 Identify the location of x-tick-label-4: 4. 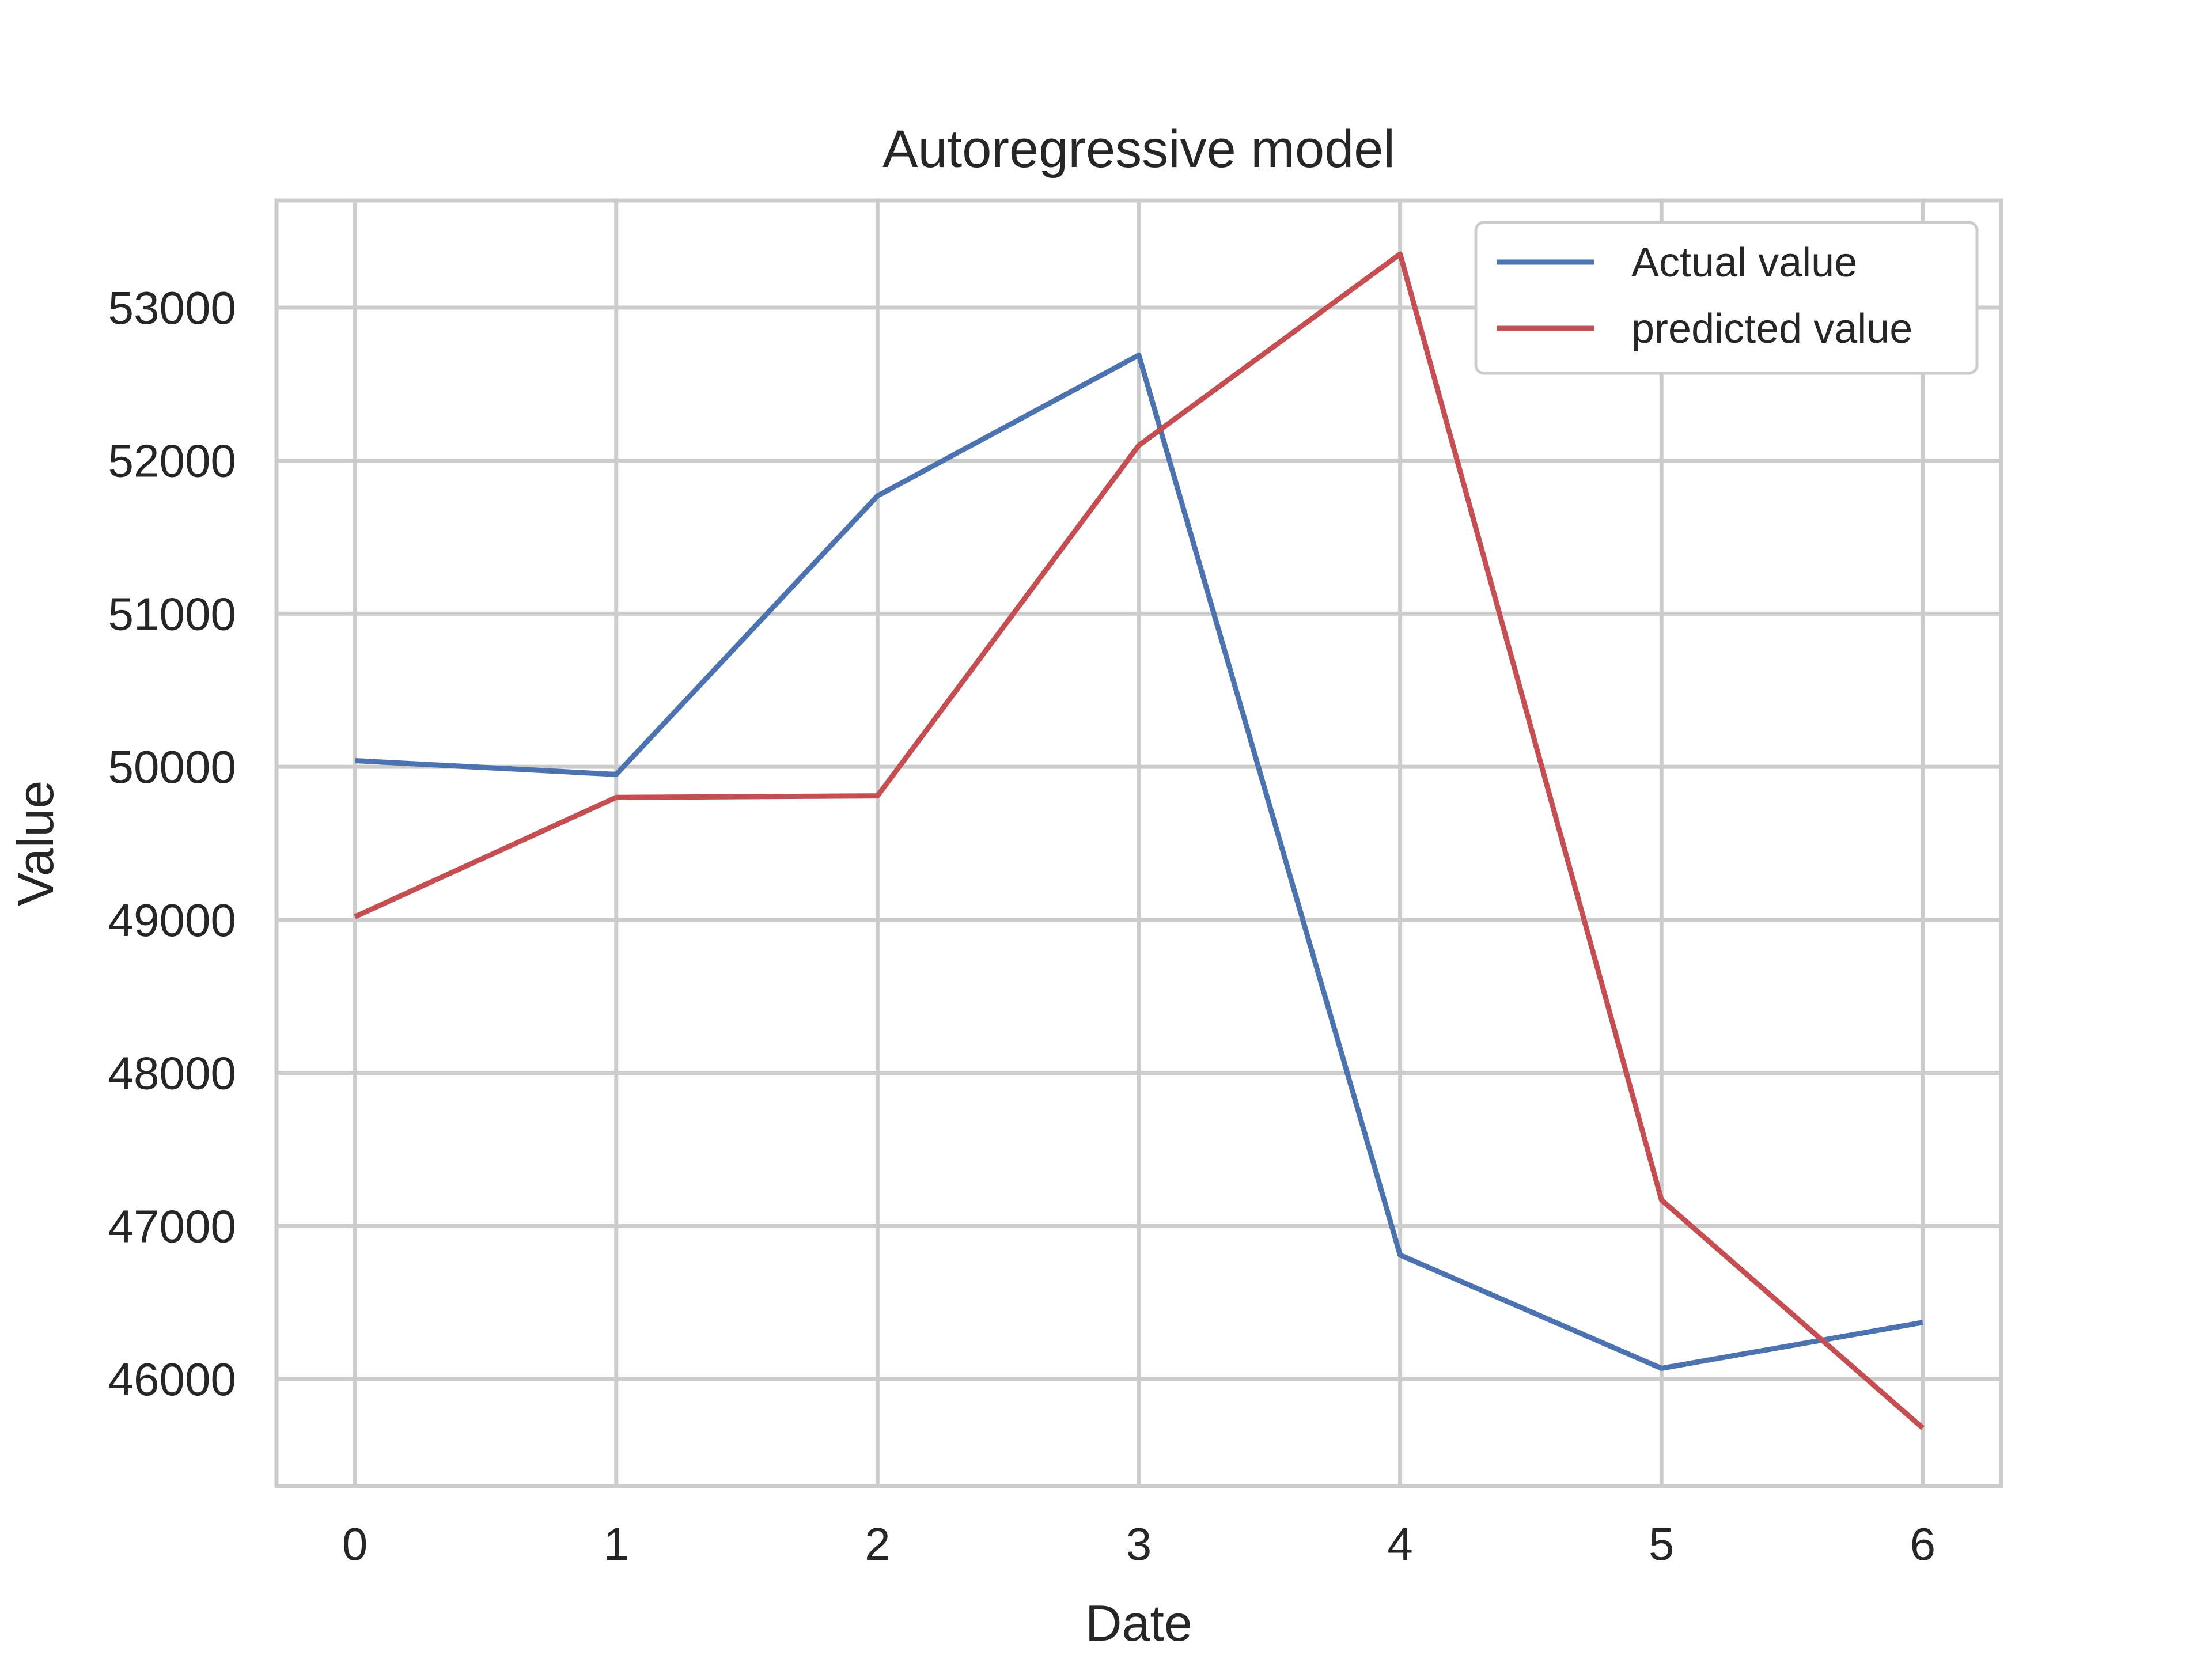
(1400, 1544).